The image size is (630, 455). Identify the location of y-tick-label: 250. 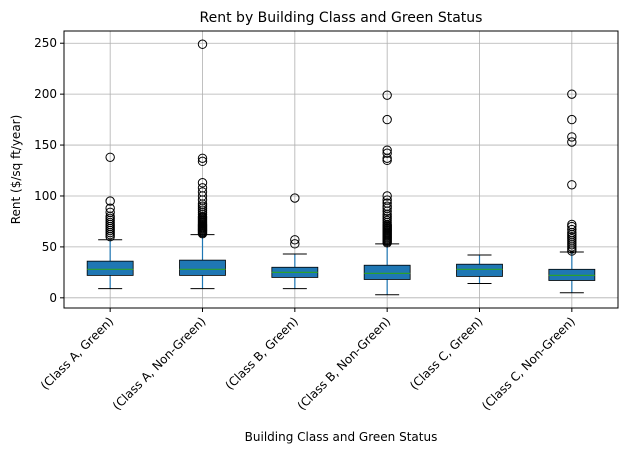
(45, 43).